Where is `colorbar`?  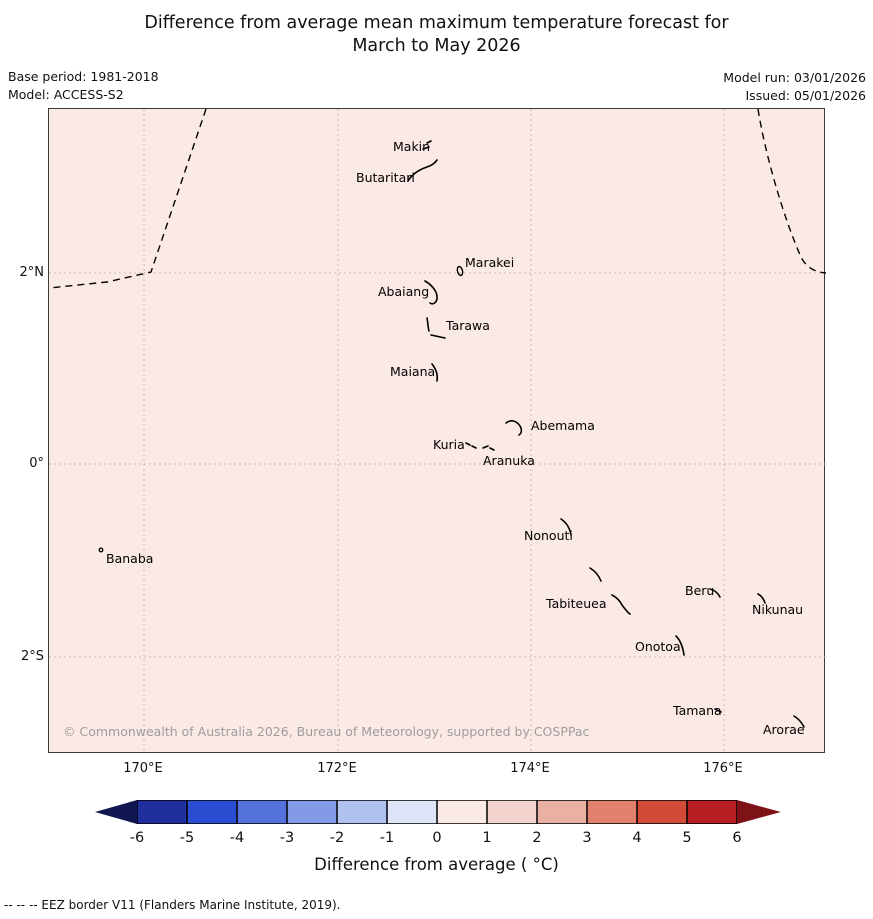
colorbar is located at coordinates (438, 812).